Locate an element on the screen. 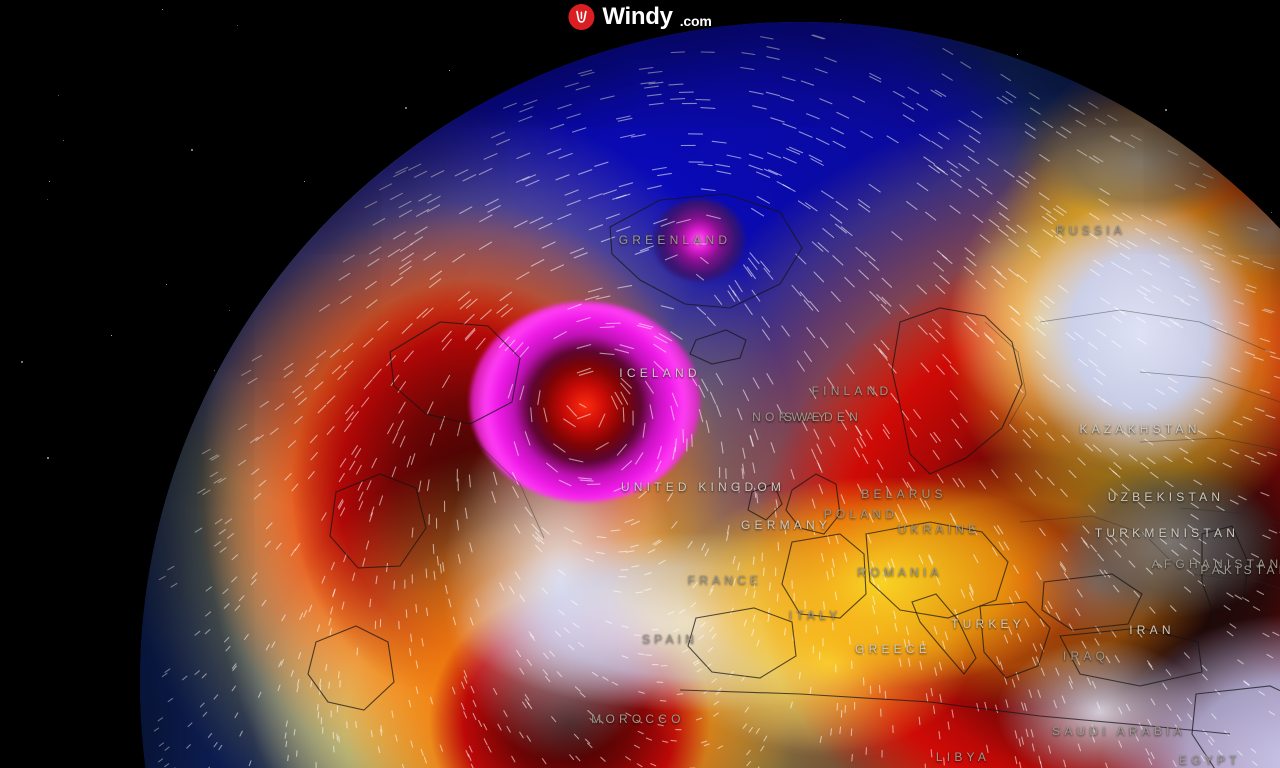  windy-brand-tld: .com is located at coordinates (695, 21).